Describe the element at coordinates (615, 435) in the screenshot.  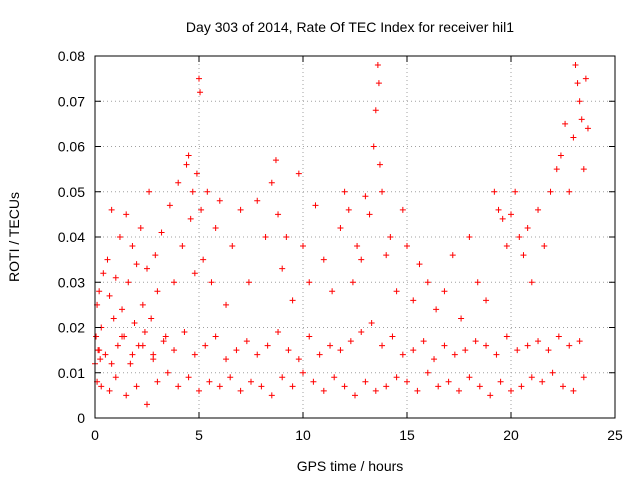
I see `x-tick-label: 25` at that location.